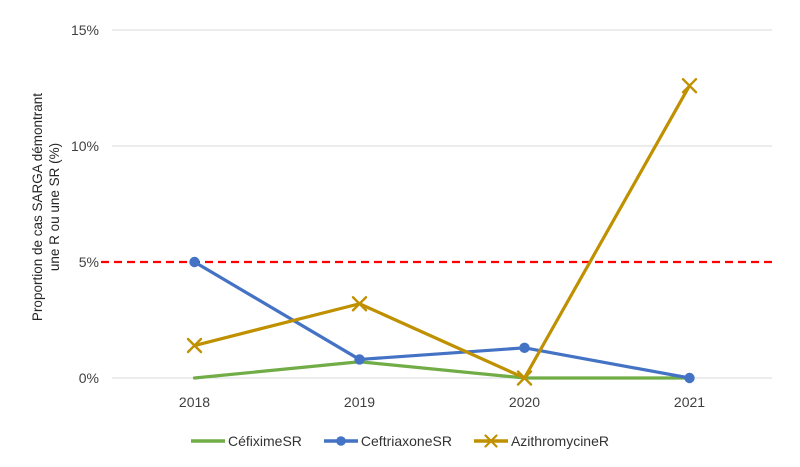  I want to click on y-tick-label: 15%, so click(85, 30).